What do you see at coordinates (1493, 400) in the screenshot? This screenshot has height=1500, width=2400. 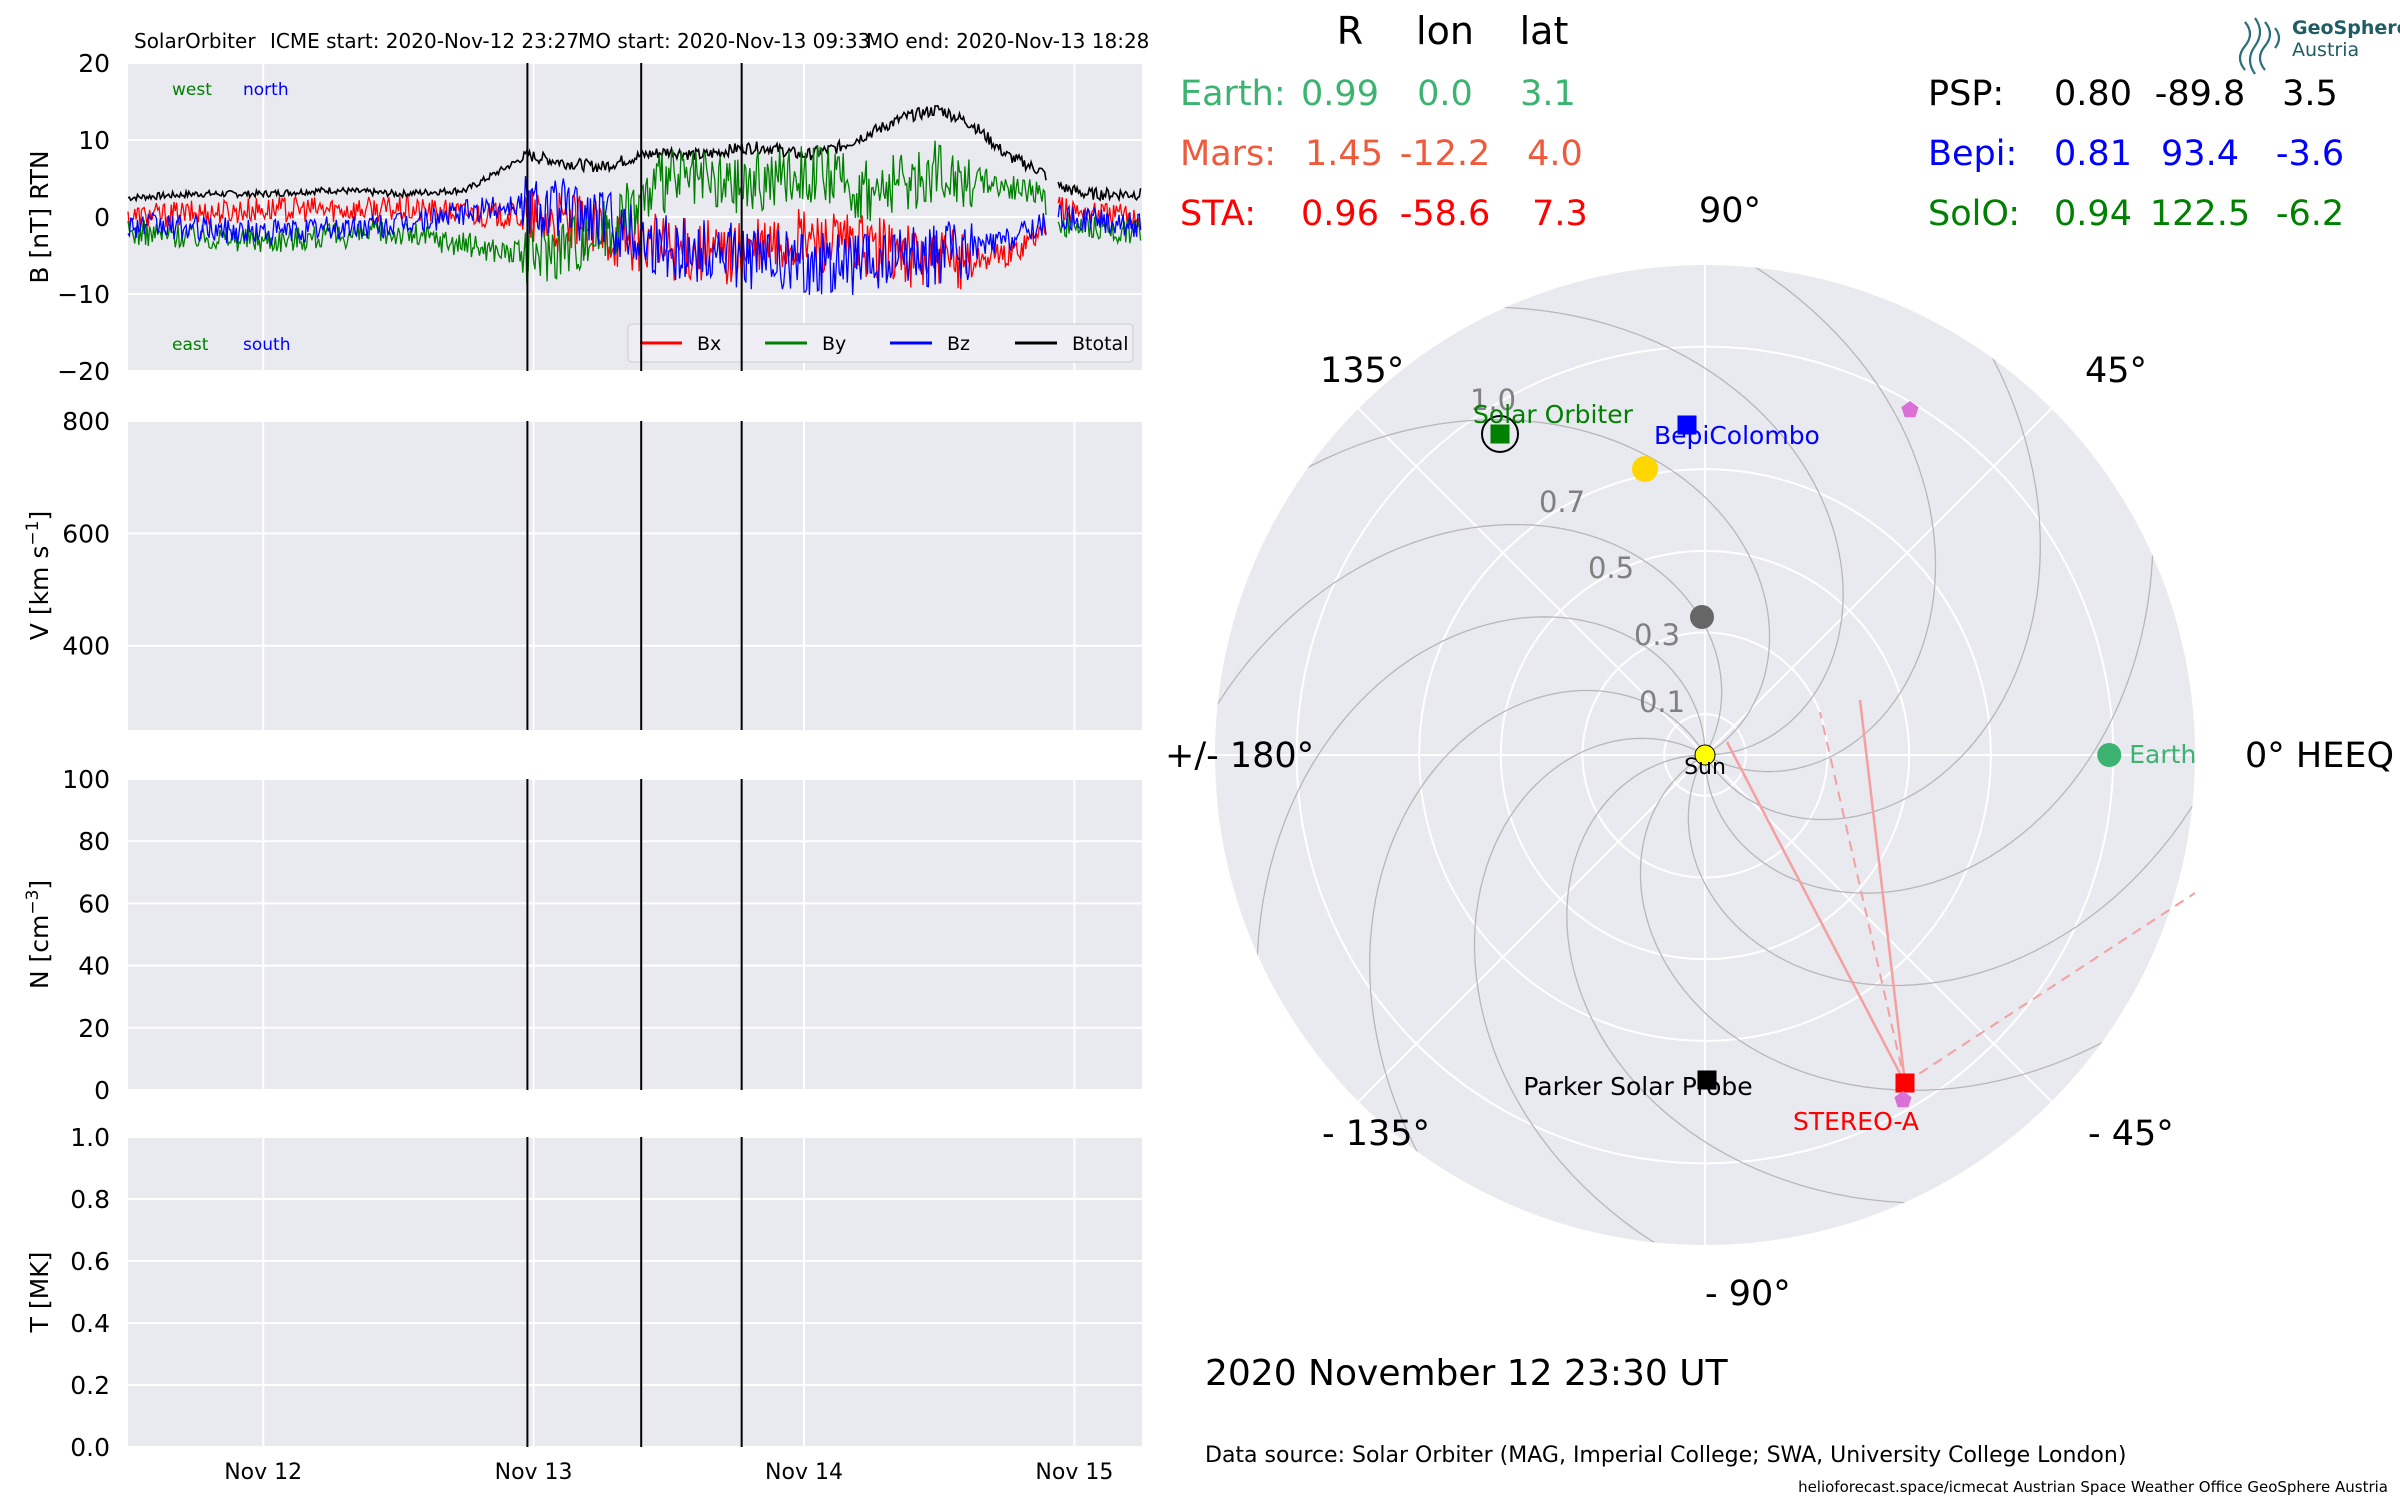 I see `radial-tick-label: 1.0` at bounding box center [1493, 400].